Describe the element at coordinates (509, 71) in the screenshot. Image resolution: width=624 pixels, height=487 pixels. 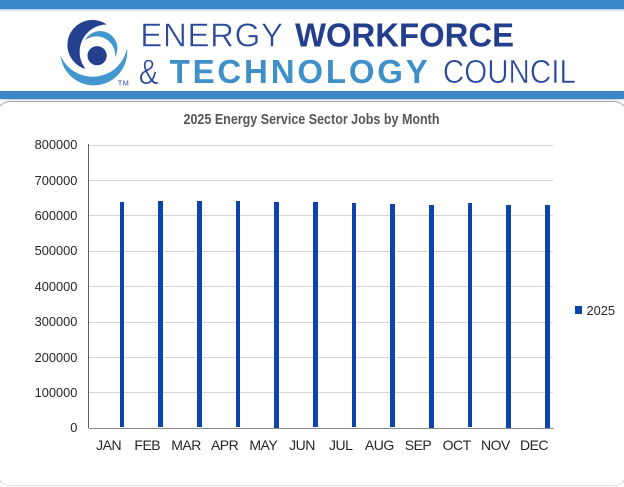
I see `svg-text: COUNCIL` at that location.